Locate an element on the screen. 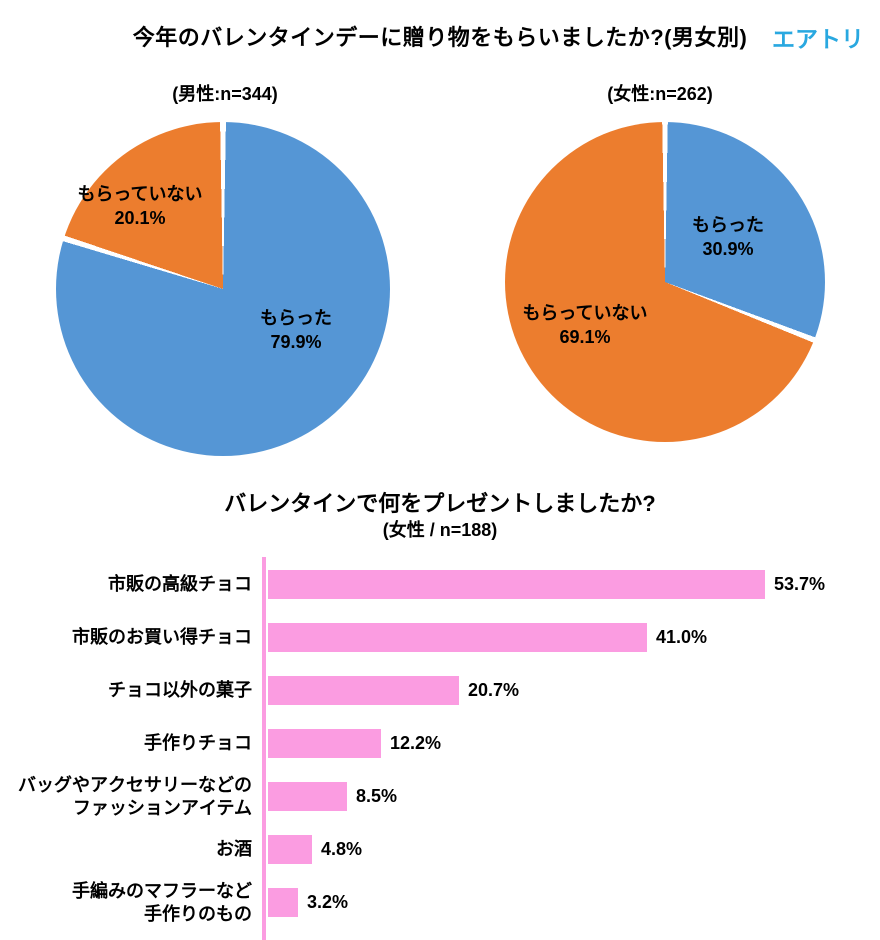 The height and width of the screenshot is (940, 880). pie-slice-value: 69.1% is located at coordinates (585, 337).